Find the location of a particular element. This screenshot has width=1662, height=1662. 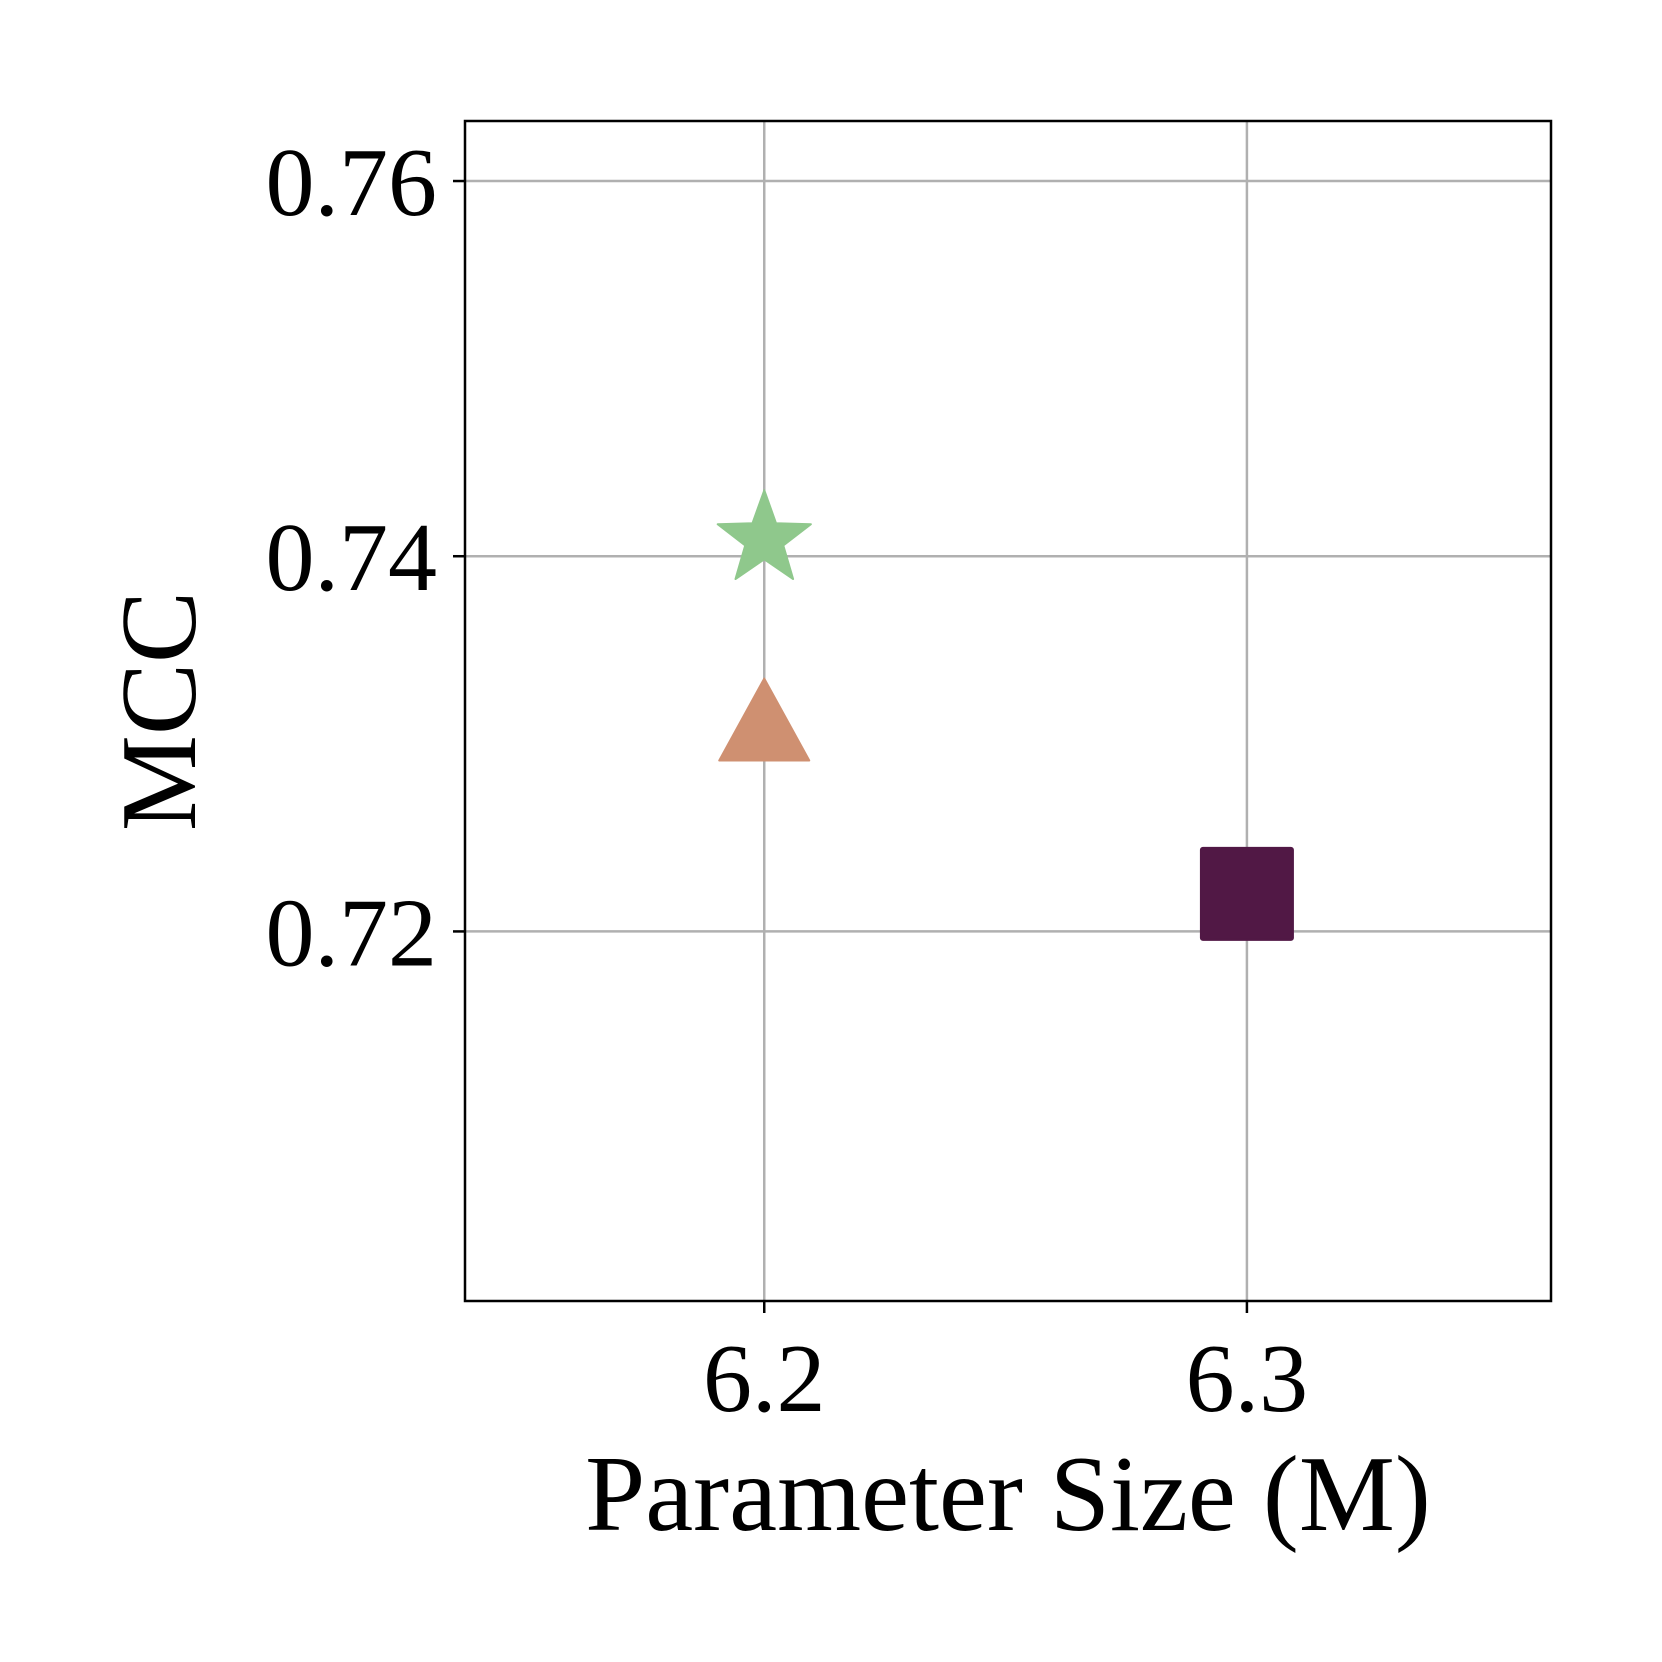

data-markers is located at coordinates (1005, 715).